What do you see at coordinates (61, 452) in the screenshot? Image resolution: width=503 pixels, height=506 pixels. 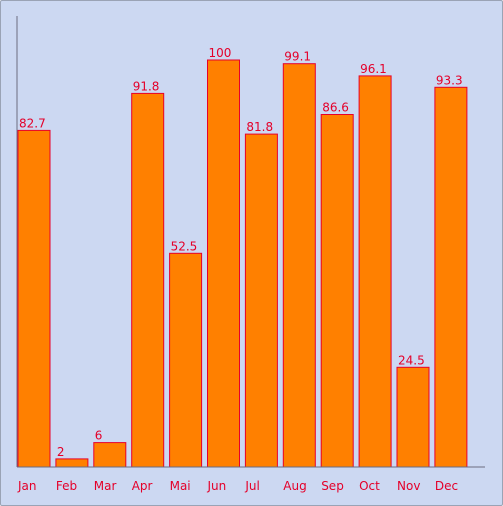 I see `value-label-feb: 2` at bounding box center [61, 452].